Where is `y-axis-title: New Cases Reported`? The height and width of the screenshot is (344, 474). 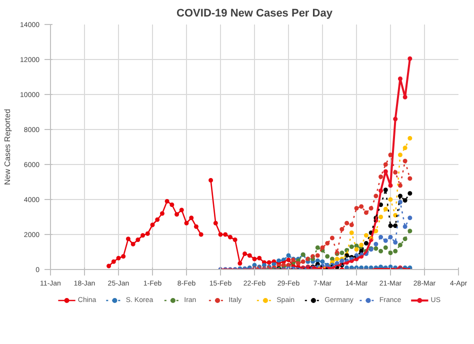
y-axis-title: New Cases Reported is located at coordinates (7, 147).